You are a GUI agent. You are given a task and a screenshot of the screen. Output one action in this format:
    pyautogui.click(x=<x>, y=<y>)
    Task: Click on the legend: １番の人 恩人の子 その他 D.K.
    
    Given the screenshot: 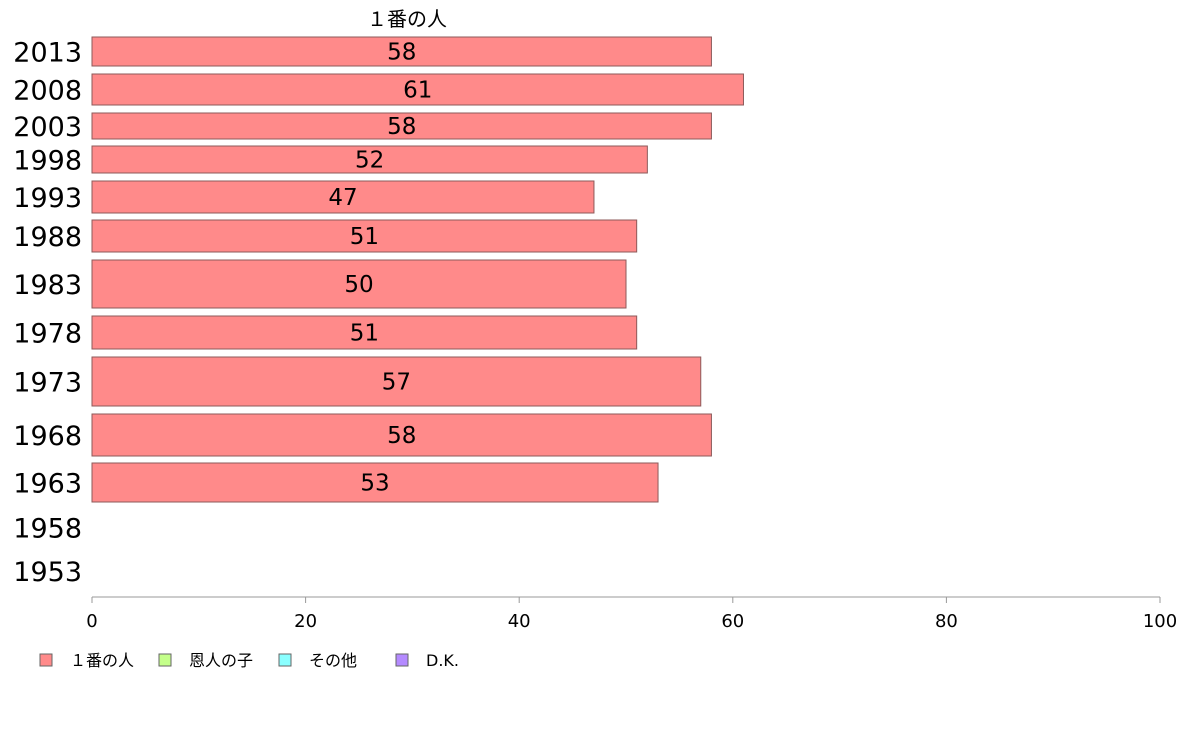 What is the action you would take?
    pyautogui.click(x=249, y=660)
    